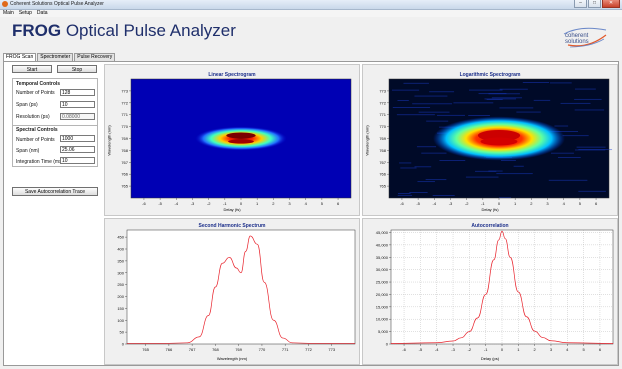 The width and height of the screenshot is (622, 369). Describe the element at coordinates (120, 237) in the screenshot. I see `y-tick-label: 450` at that location.